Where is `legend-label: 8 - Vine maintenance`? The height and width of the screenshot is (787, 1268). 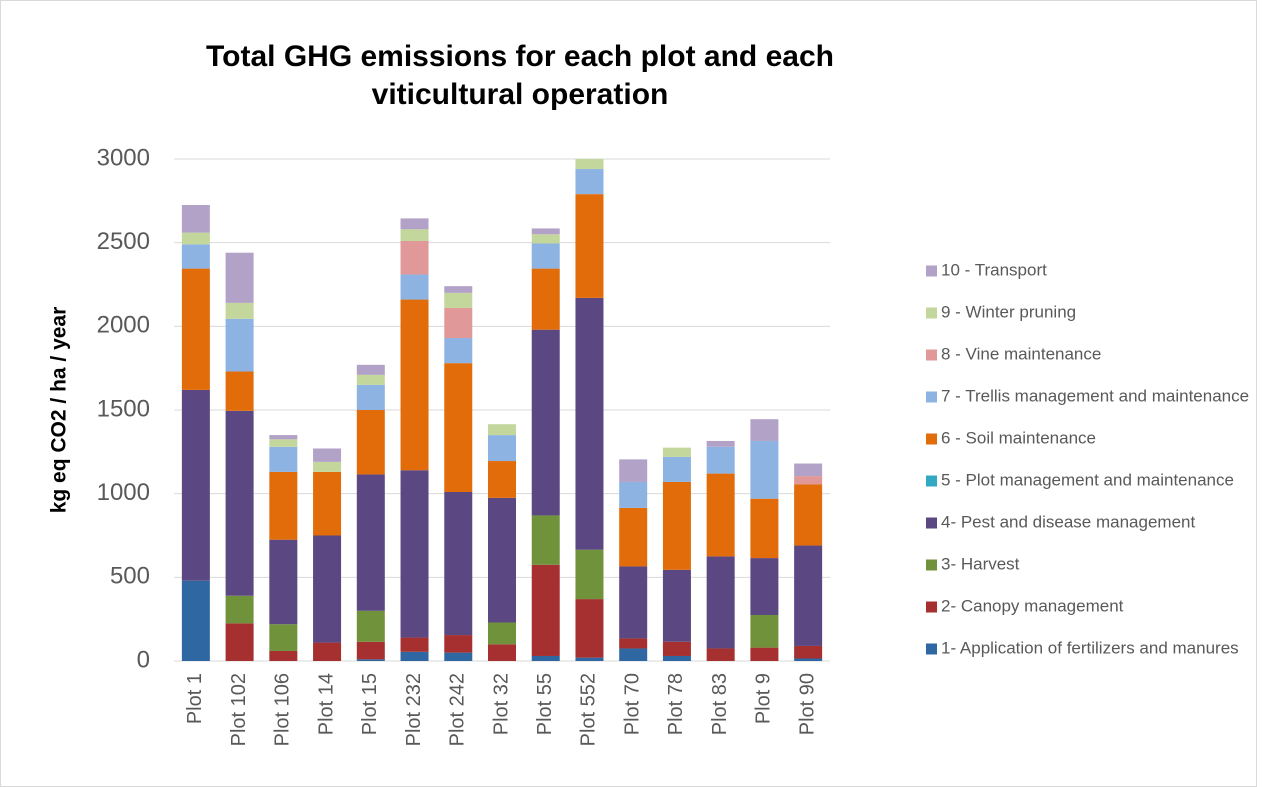 legend-label: 8 - Vine maintenance is located at coordinates (1021, 353).